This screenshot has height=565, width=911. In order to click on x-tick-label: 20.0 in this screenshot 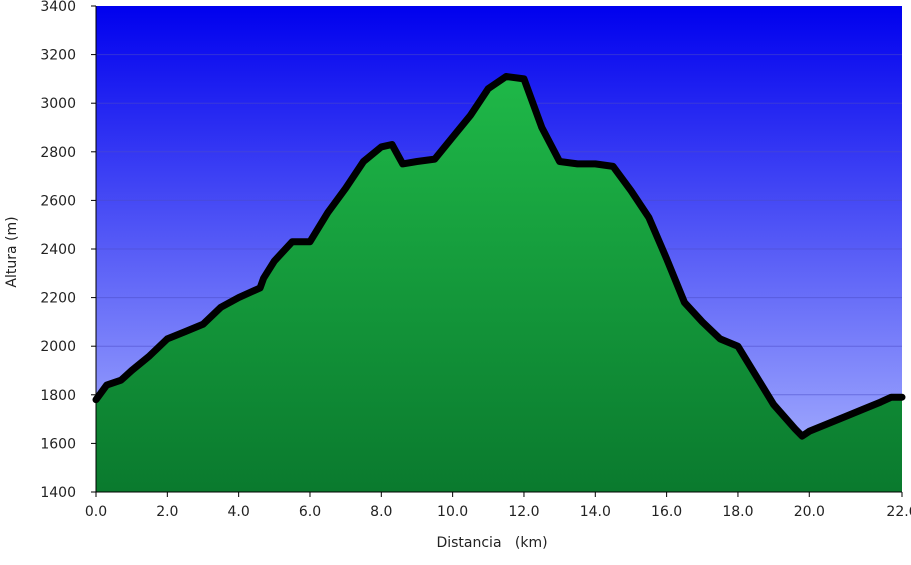, I will do `click(809, 512)`.